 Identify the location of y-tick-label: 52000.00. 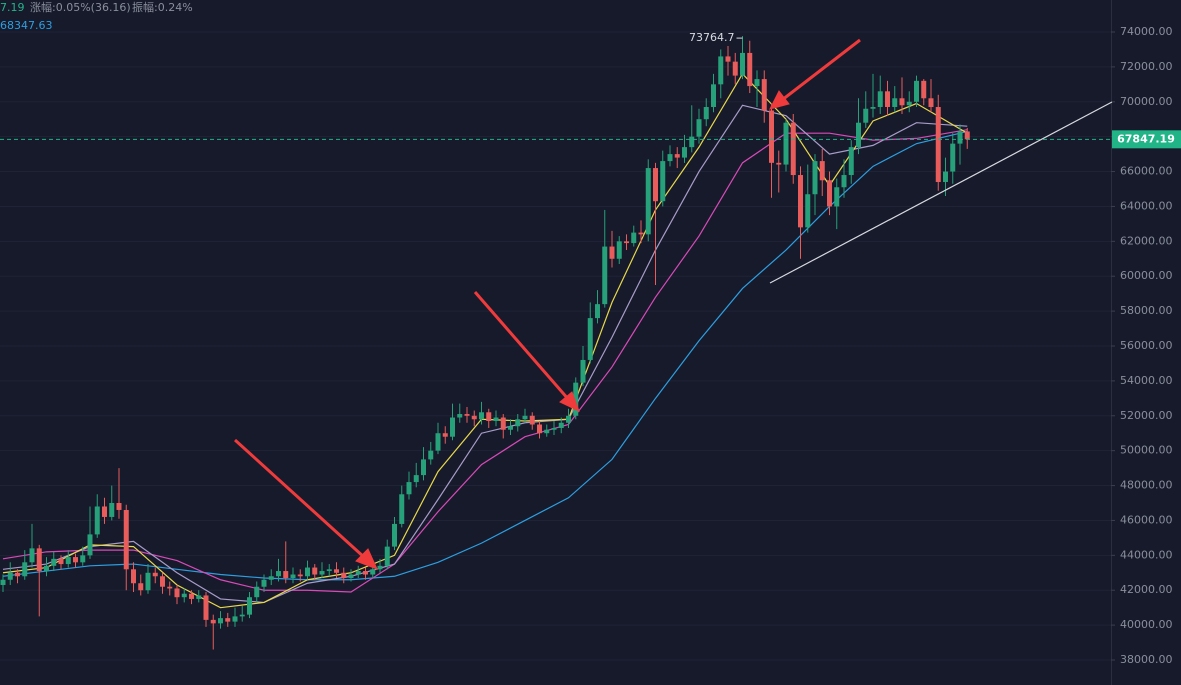
(1146, 415).